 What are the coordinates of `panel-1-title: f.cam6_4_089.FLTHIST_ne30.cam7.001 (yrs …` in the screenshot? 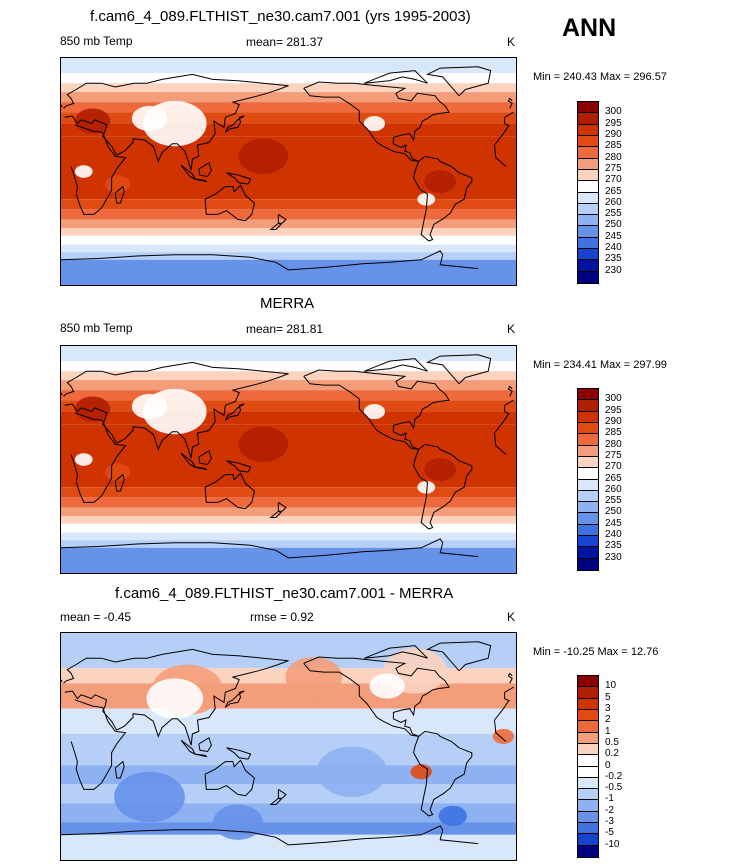 It's located at (280, 16).